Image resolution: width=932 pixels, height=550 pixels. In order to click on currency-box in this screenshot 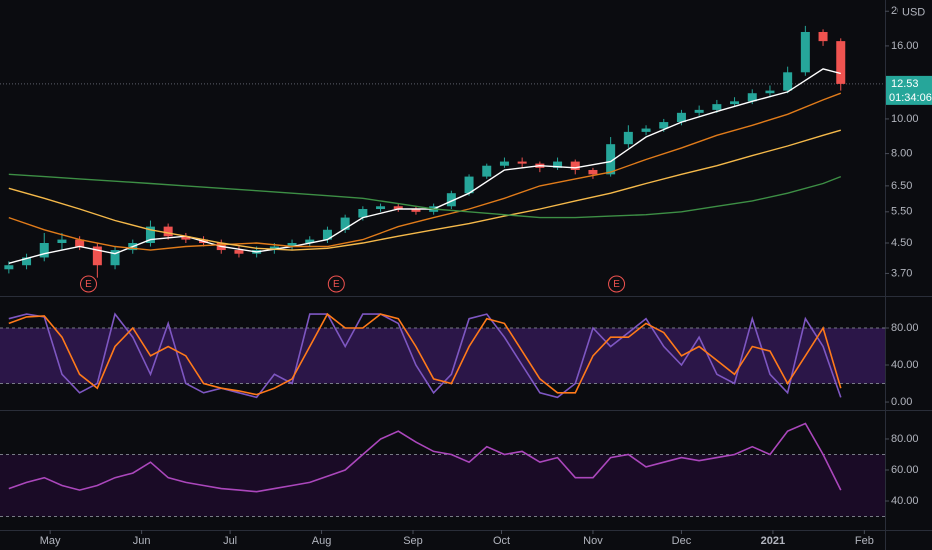, I will do `click(915, 12)`.